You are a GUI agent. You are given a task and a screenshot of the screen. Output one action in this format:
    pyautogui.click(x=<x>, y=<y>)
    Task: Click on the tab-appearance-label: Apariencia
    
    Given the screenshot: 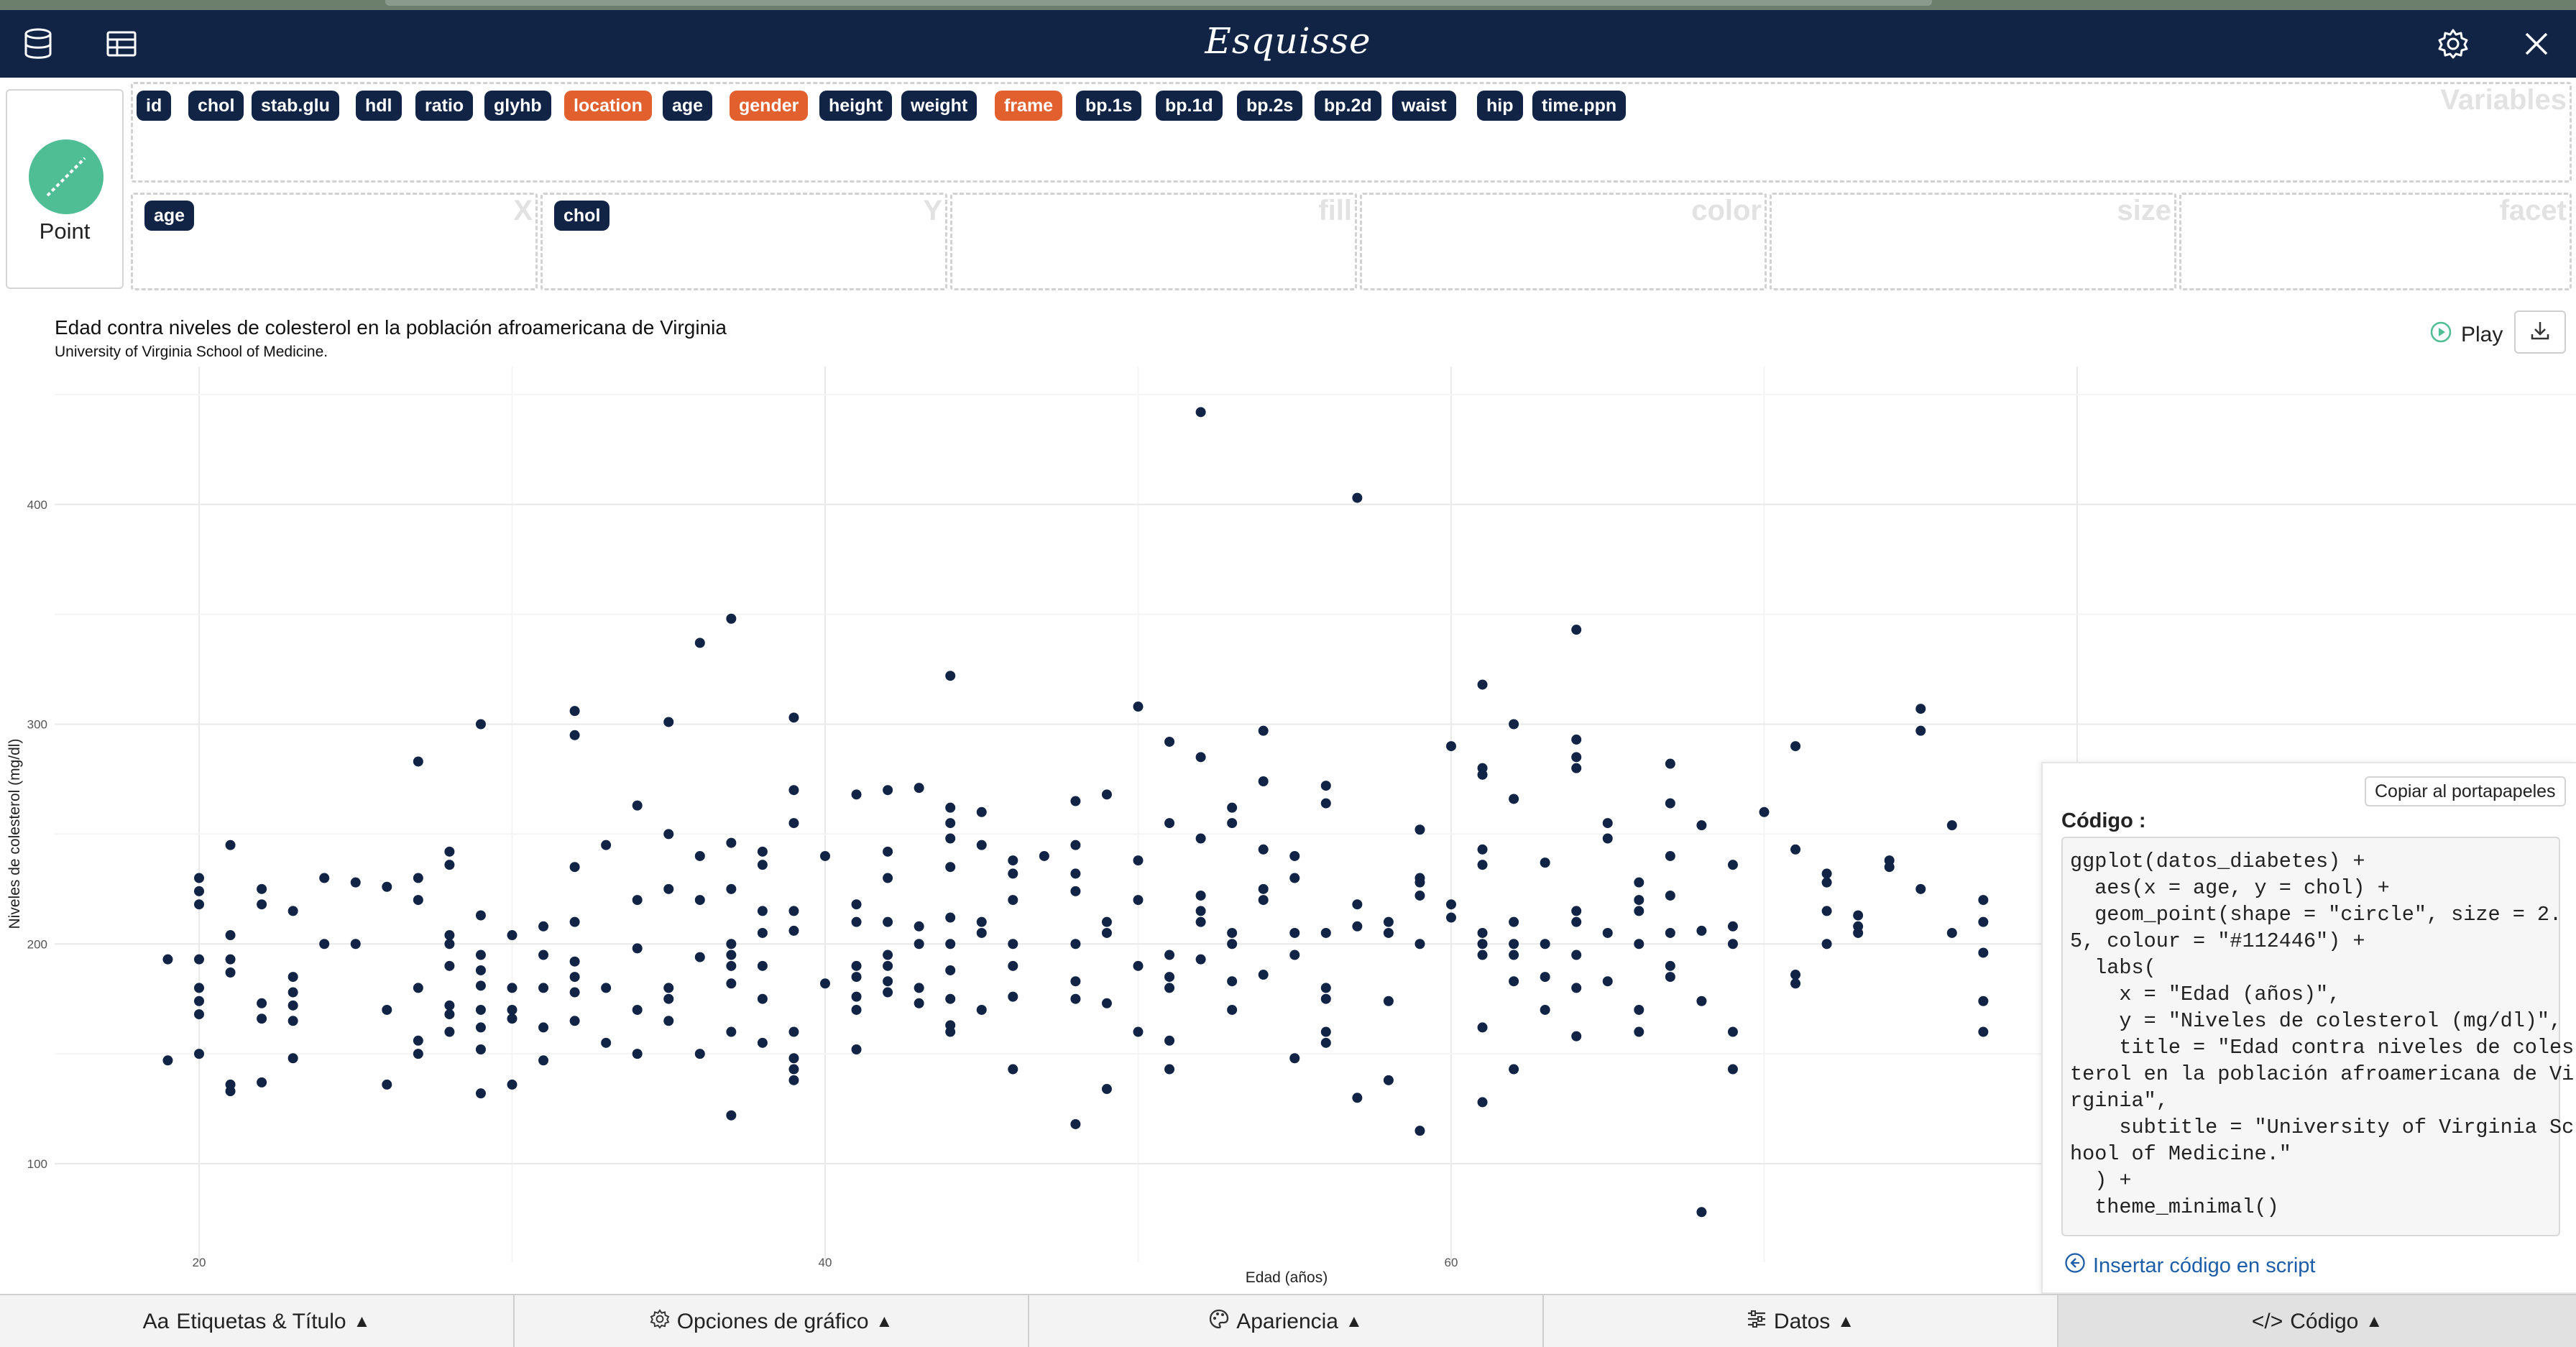 What is the action you would take?
    pyautogui.click(x=1287, y=1321)
    